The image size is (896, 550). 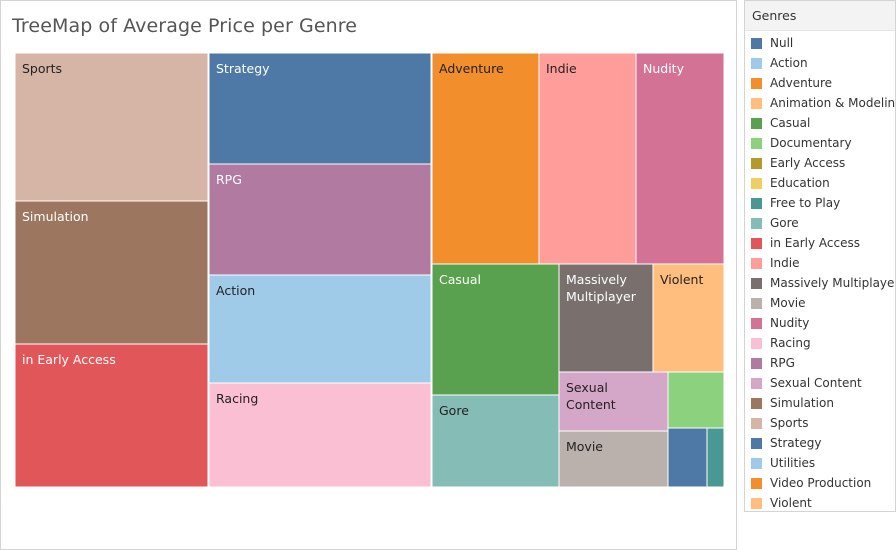 I want to click on legend-label: Free to Play, so click(x=805, y=203).